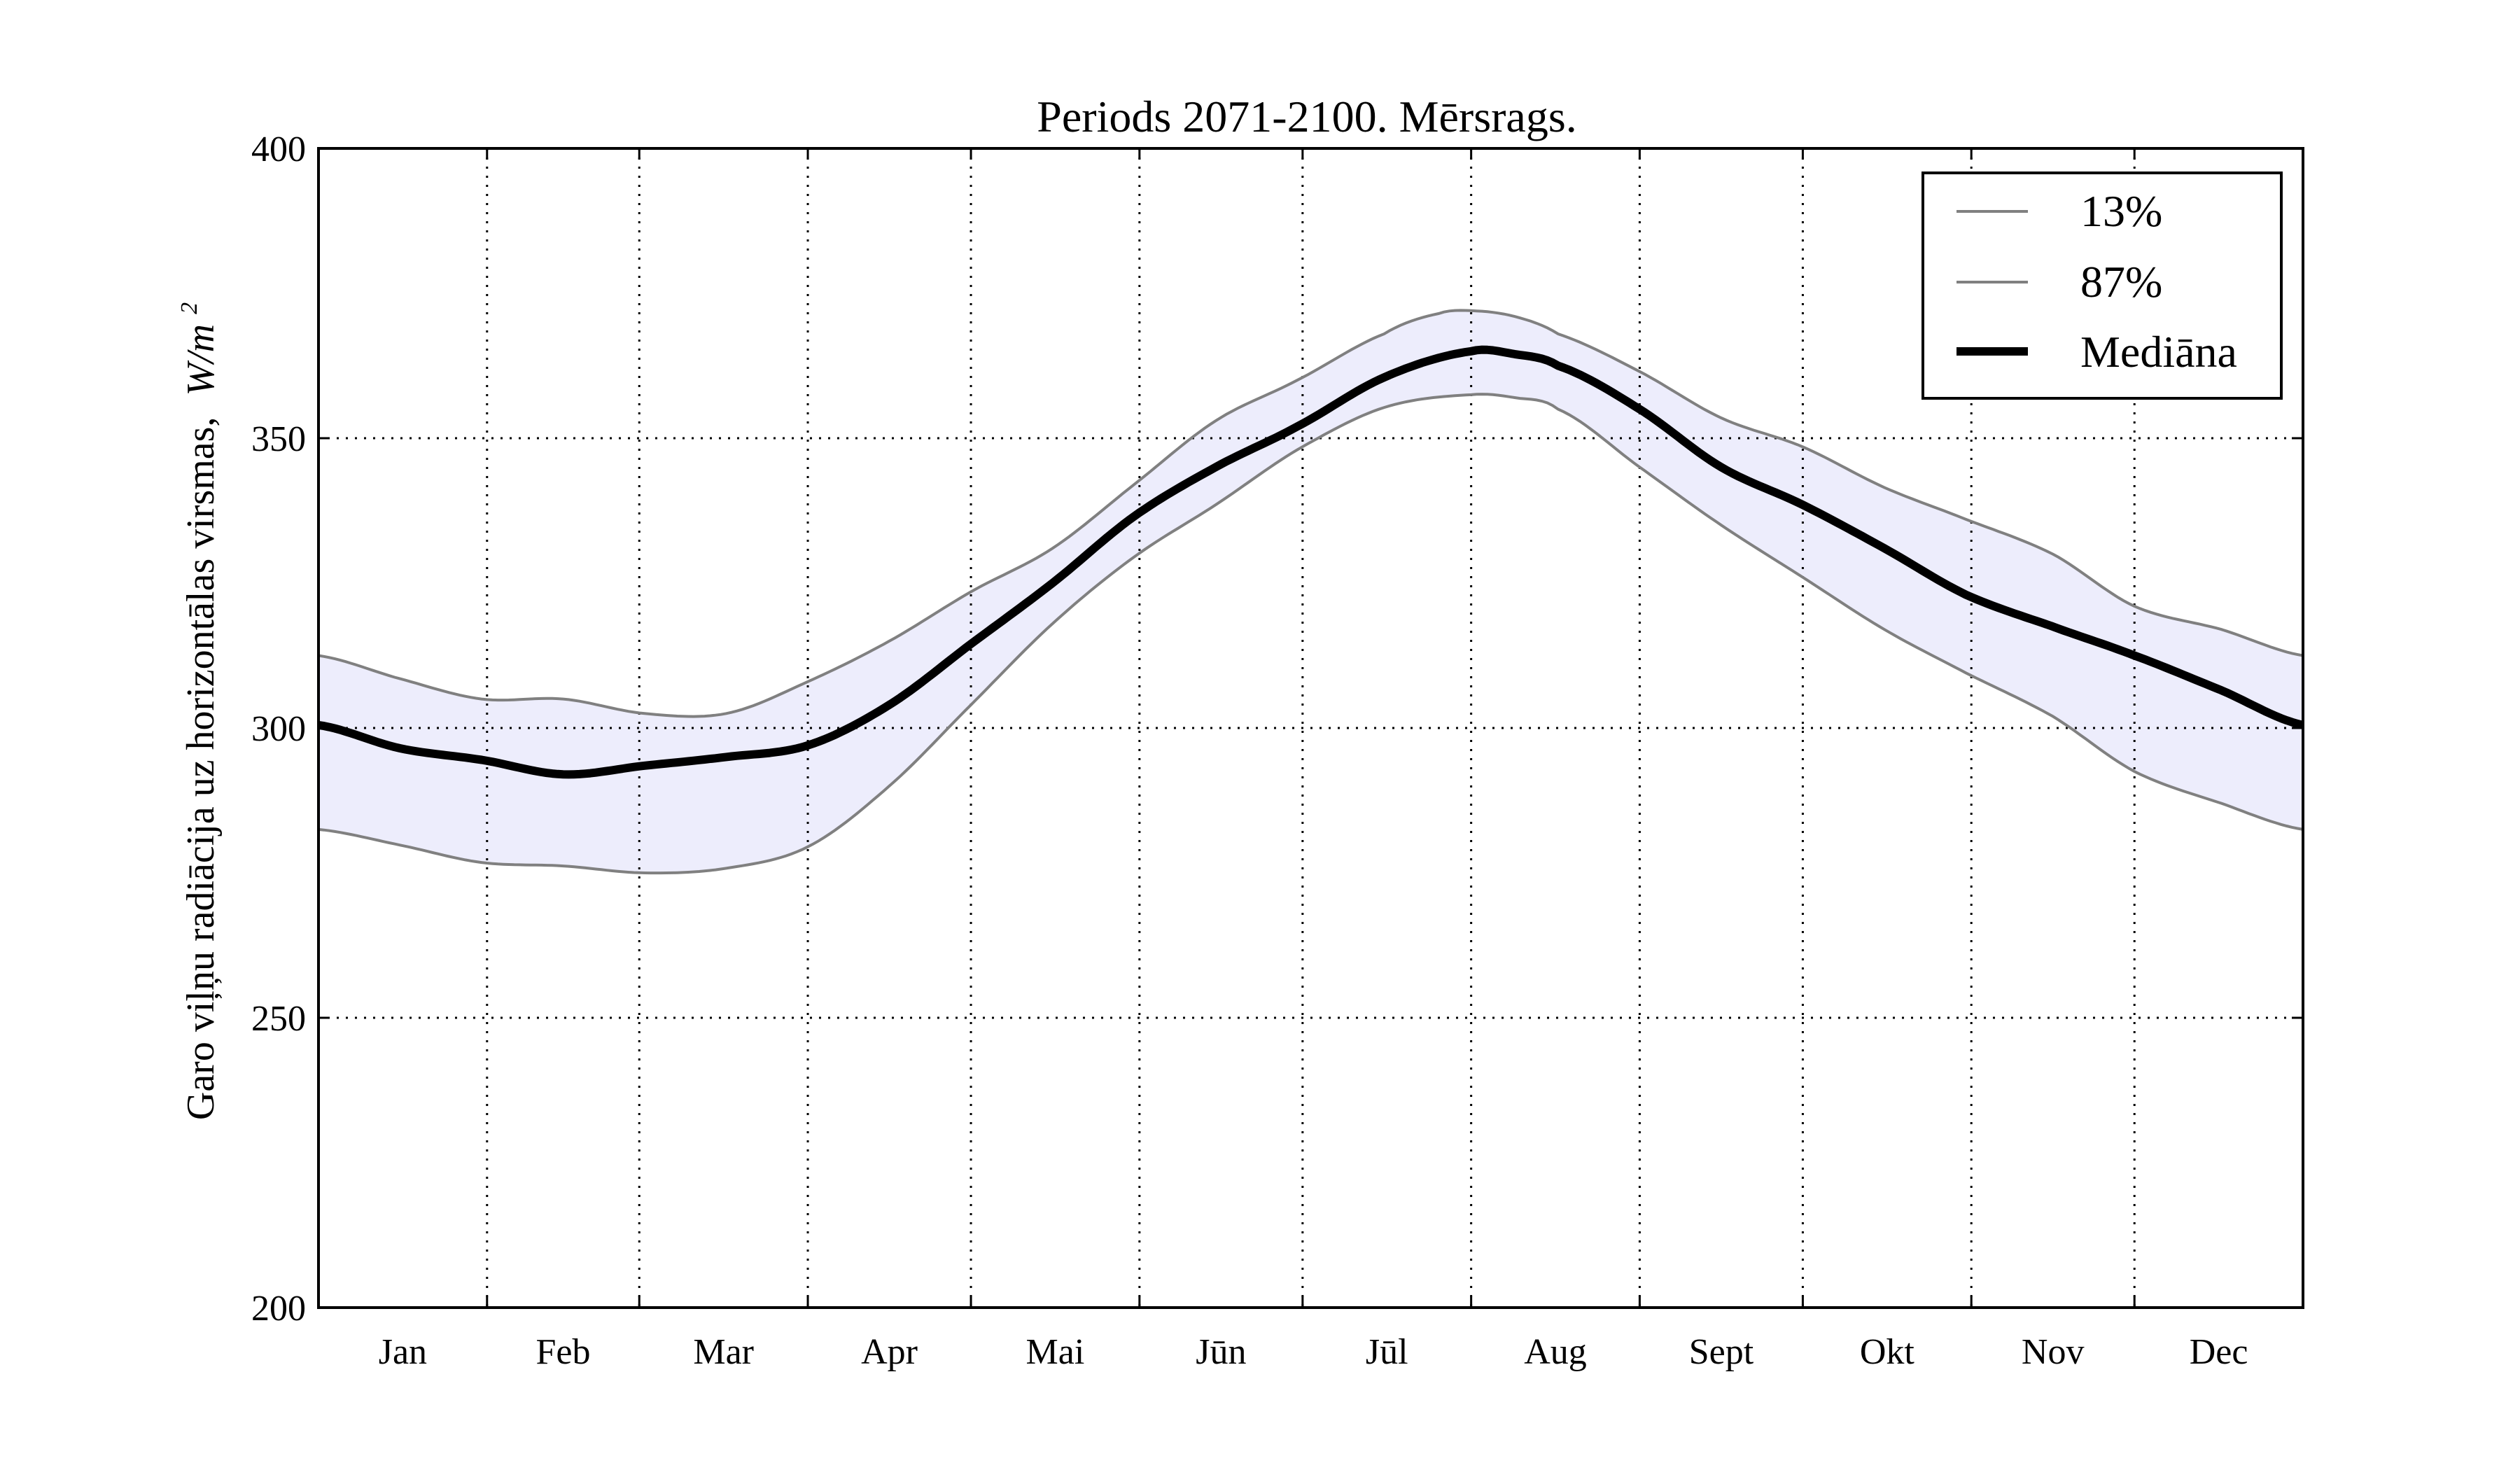 This screenshot has width=2520, height=1470. Describe the element at coordinates (278, 1019) in the screenshot. I see `y-tick-label-250: 250` at that location.